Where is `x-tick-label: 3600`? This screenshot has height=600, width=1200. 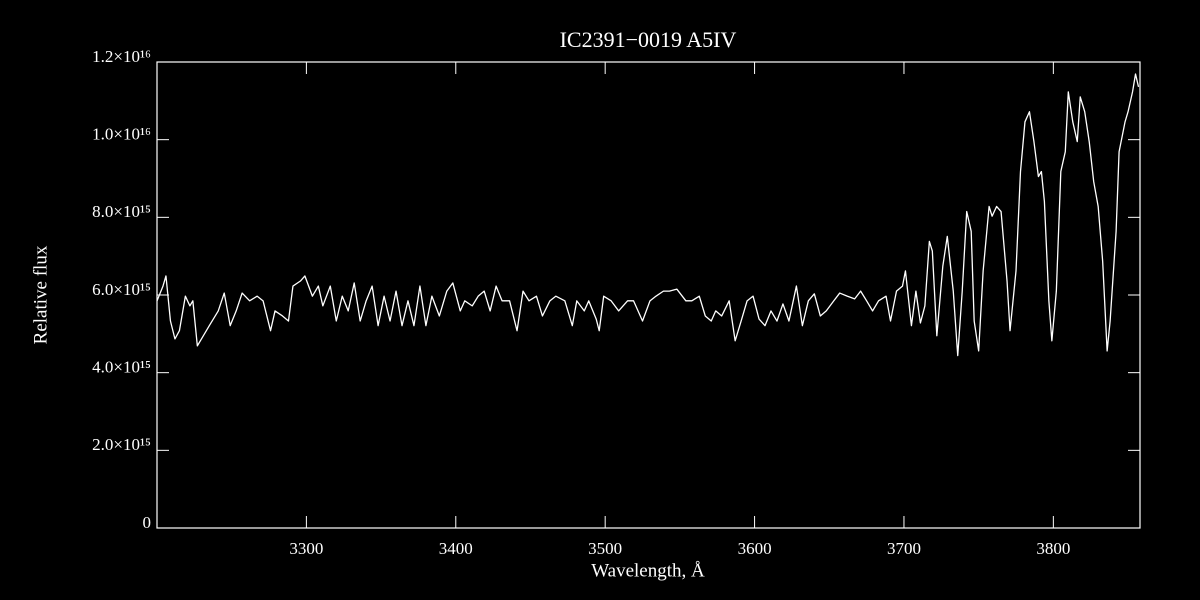 x-tick-label: 3600 is located at coordinates (755, 548).